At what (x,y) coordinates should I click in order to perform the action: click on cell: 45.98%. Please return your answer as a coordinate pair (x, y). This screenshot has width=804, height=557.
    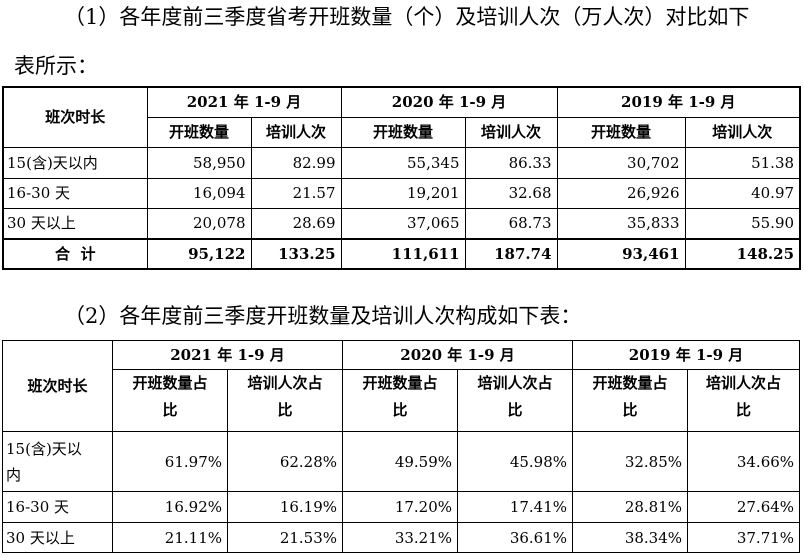
    Looking at the image, I should click on (515, 461).